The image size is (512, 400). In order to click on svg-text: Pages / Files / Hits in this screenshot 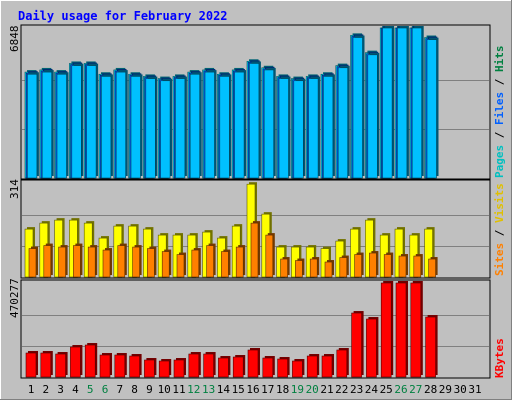, I will do `click(499, 112)`.